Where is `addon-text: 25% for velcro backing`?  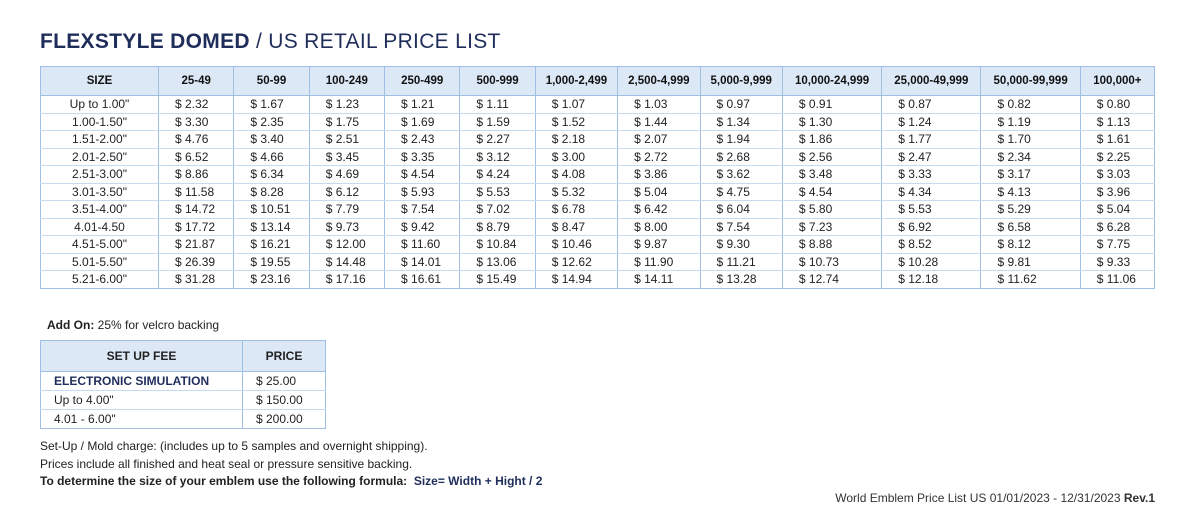
addon-text: 25% for velcro backing is located at coordinates (157, 325).